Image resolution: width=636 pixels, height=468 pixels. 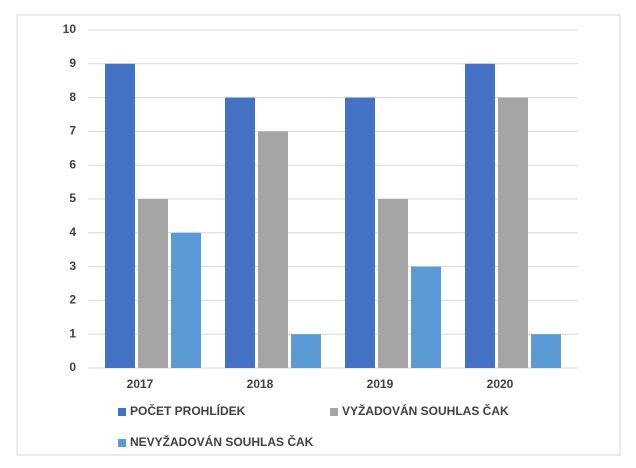 What do you see at coordinates (188, 410) in the screenshot?
I see `legend-label: POČET PROHLÍDEK` at bounding box center [188, 410].